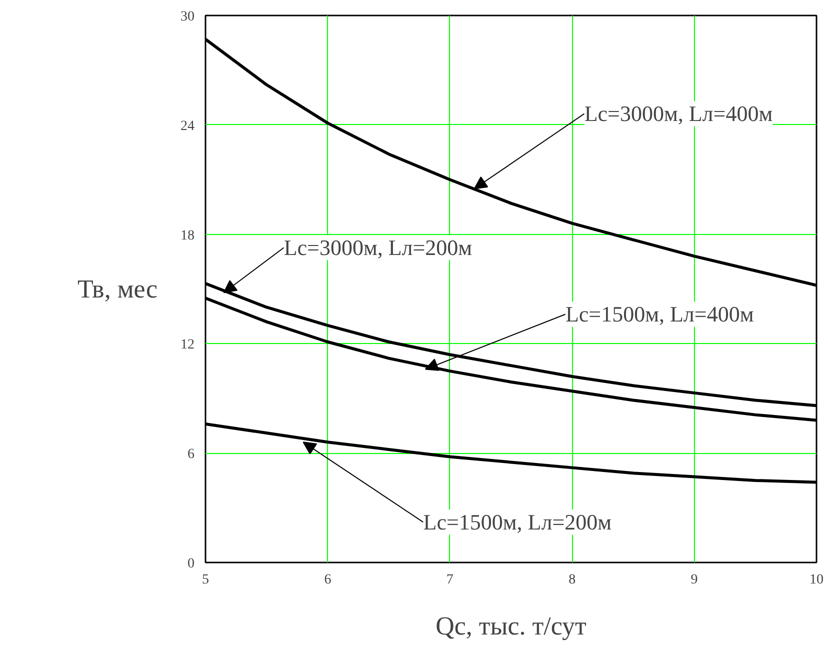  What do you see at coordinates (187, 236) in the screenshot?
I see `y-tick-label: 18` at bounding box center [187, 236].